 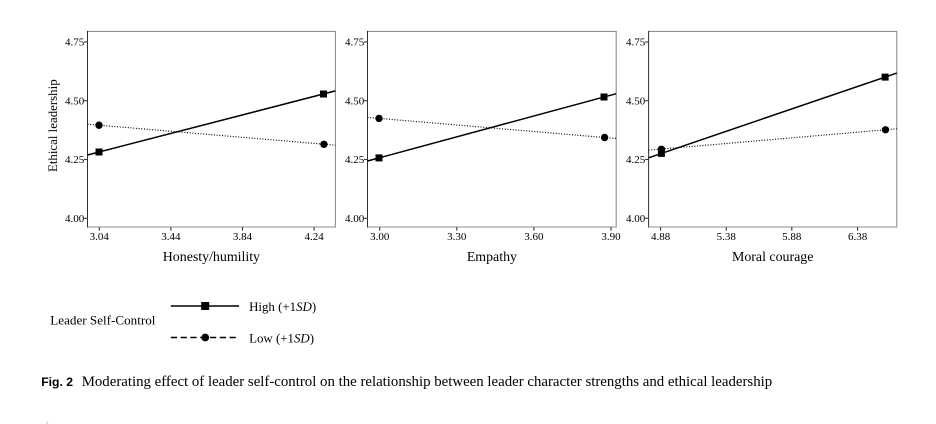 I want to click on svg-text: 3.60, so click(x=534, y=237).